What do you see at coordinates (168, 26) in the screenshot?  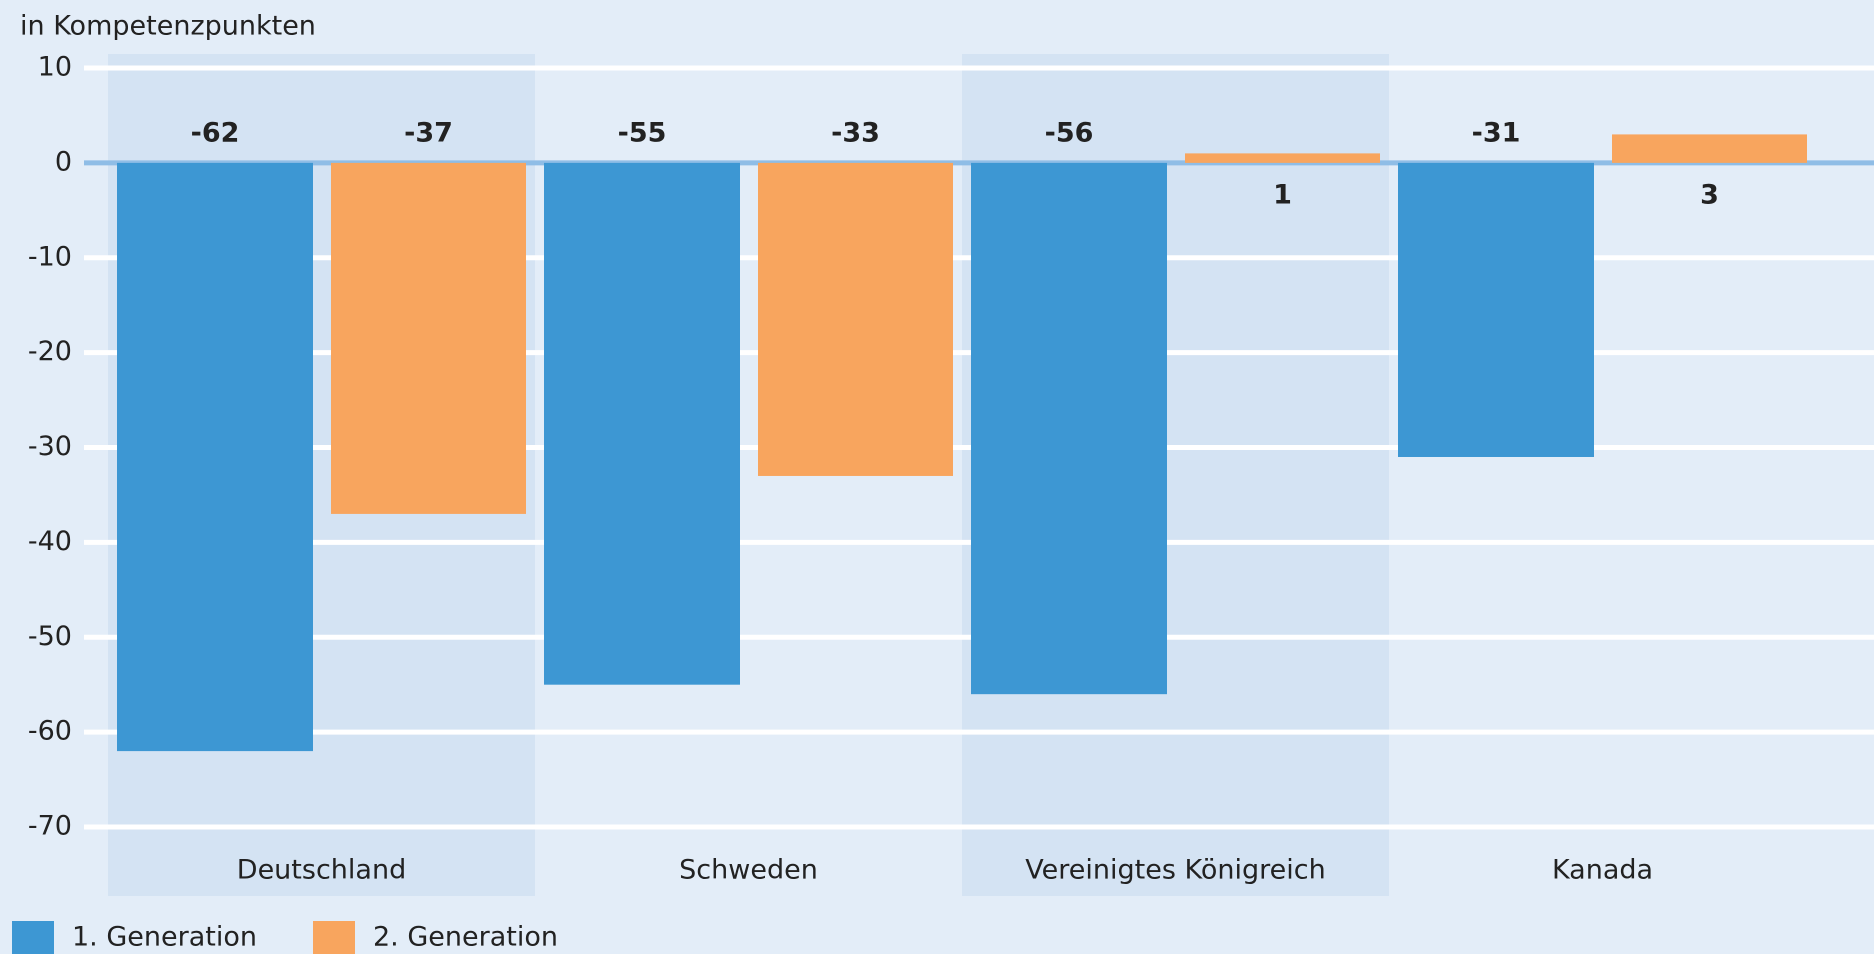 I see `y-axis-label: in Kompetenzpunkten` at bounding box center [168, 26].